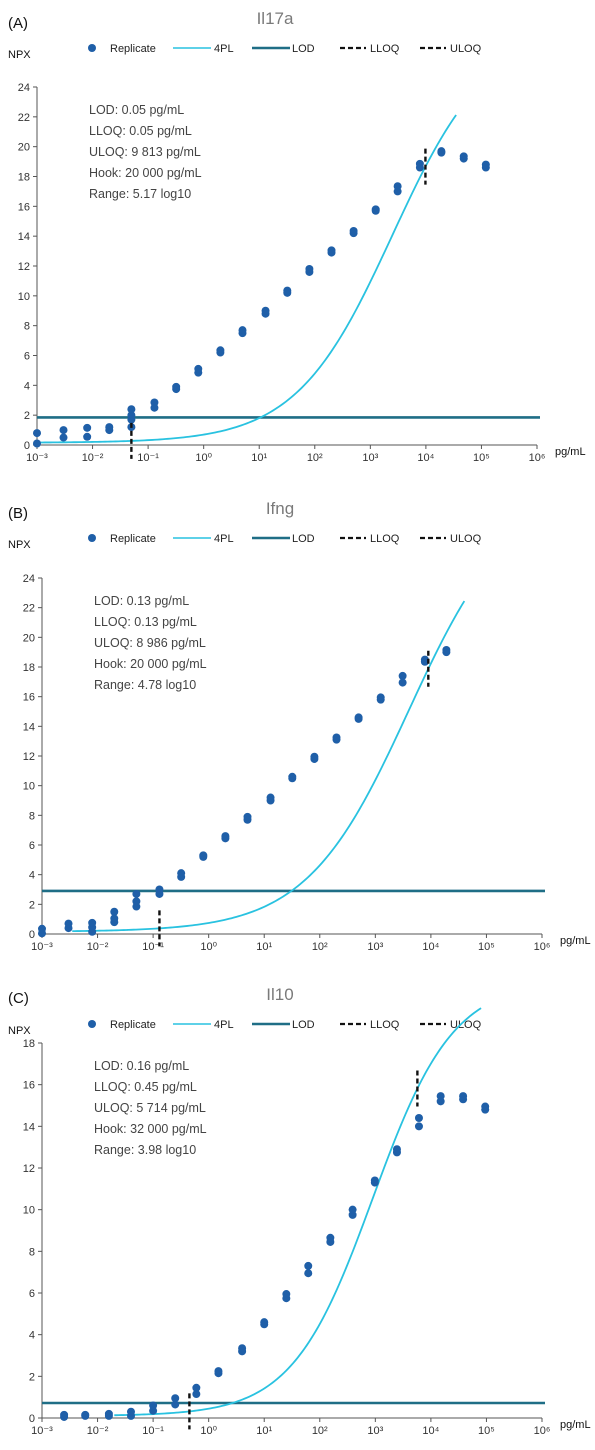 The width and height of the screenshot is (595, 1450). Describe the element at coordinates (145, 152) in the screenshot. I see `annotation-line: ULOQ: 9 813 pg/mL` at that location.